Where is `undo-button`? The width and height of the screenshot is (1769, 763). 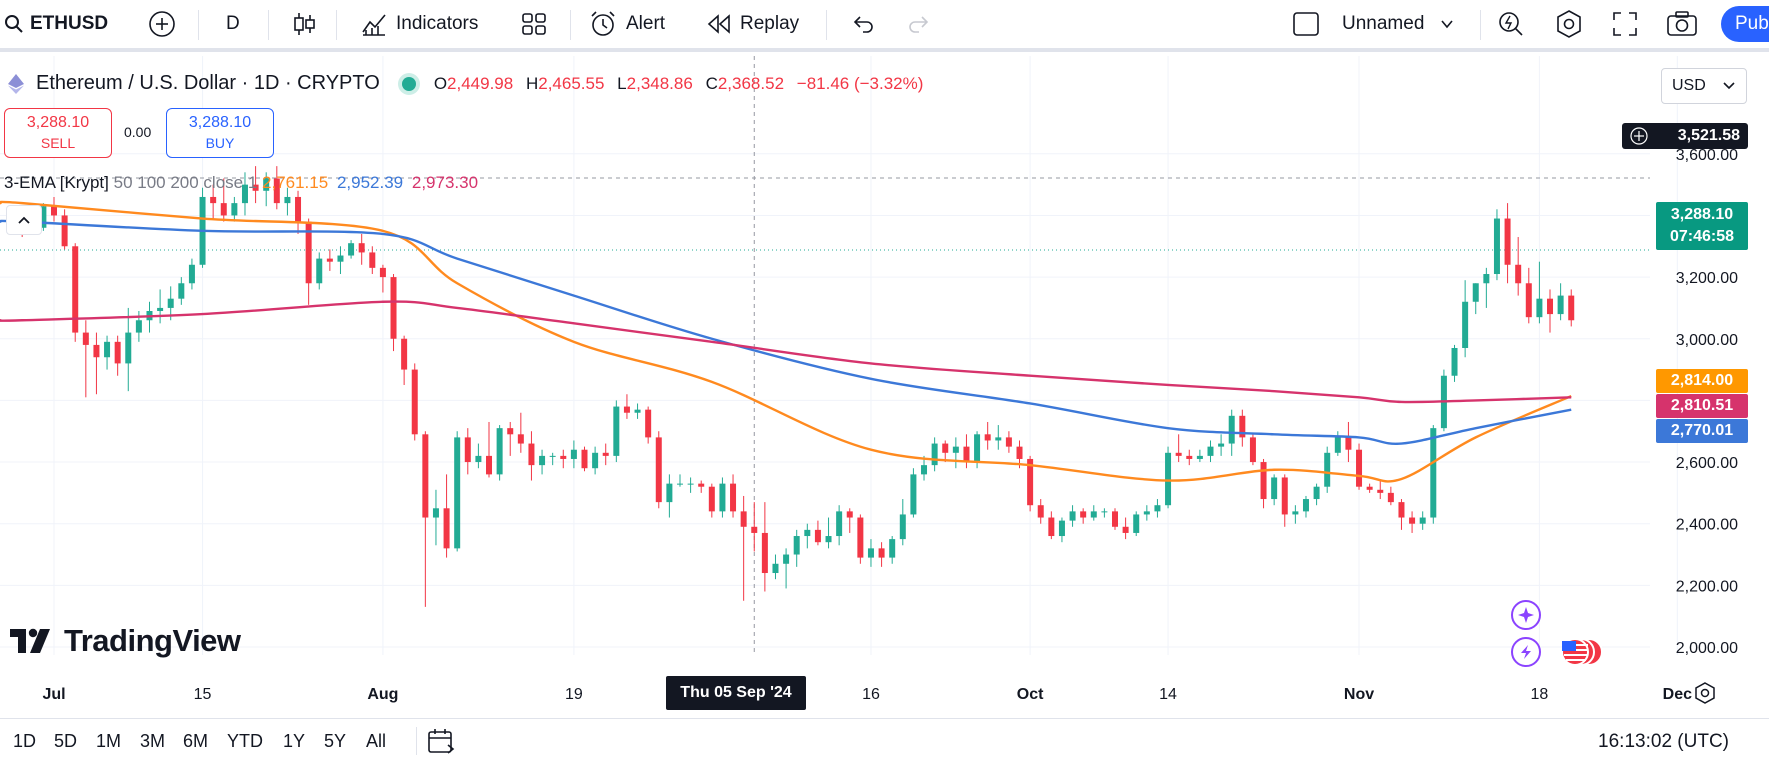 undo-button is located at coordinates (863, 24).